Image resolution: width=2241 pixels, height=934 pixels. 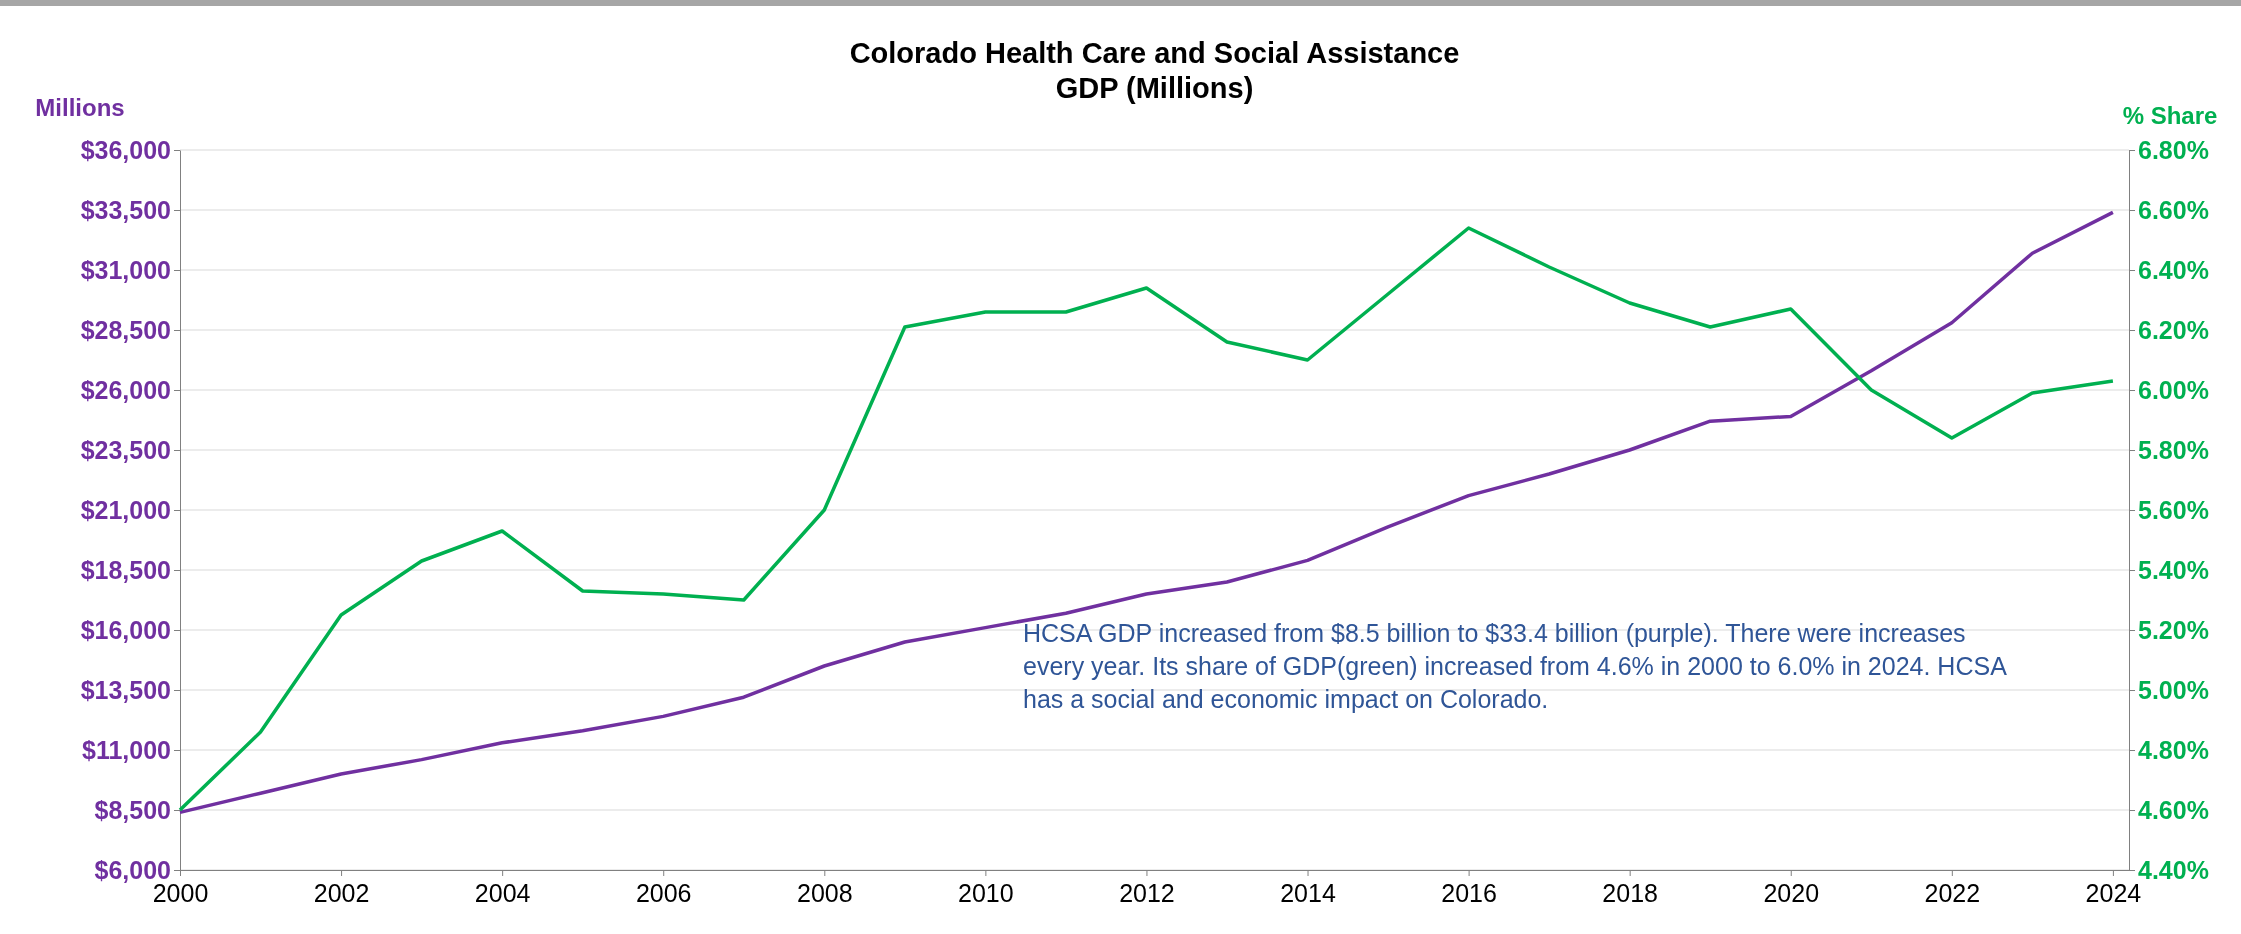 What do you see at coordinates (986, 892) in the screenshot?
I see `x-tick-label: 2010` at bounding box center [986, 892].